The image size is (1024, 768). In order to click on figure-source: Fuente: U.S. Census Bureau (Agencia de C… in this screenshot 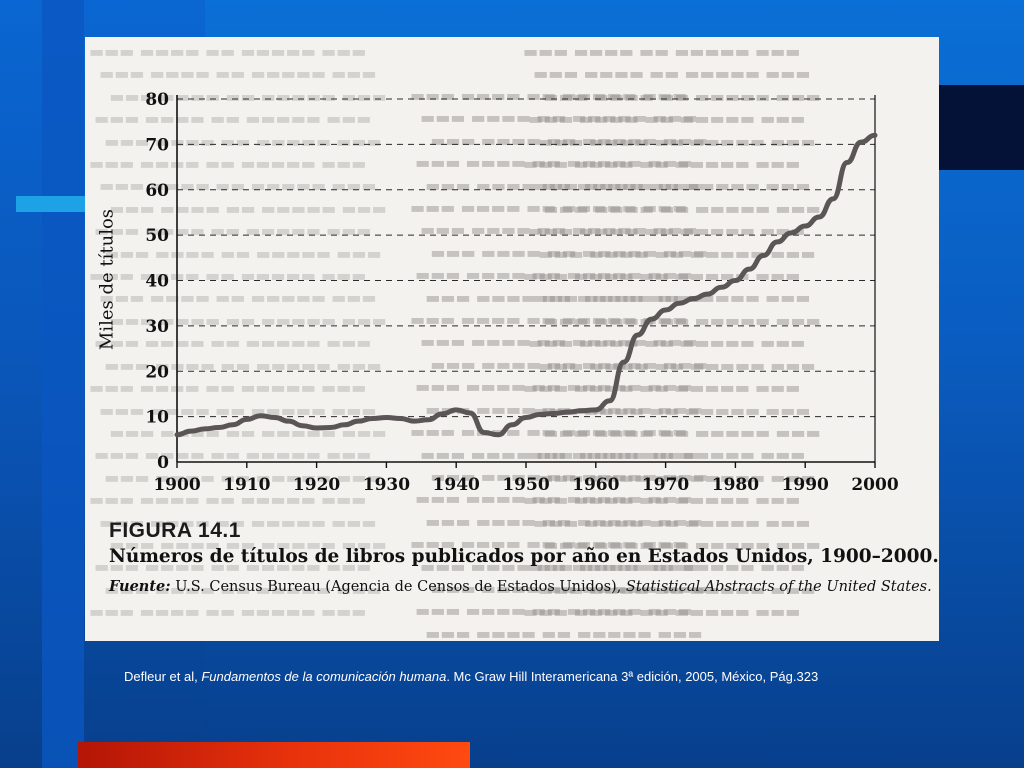, I will do `click(524, 587)`.